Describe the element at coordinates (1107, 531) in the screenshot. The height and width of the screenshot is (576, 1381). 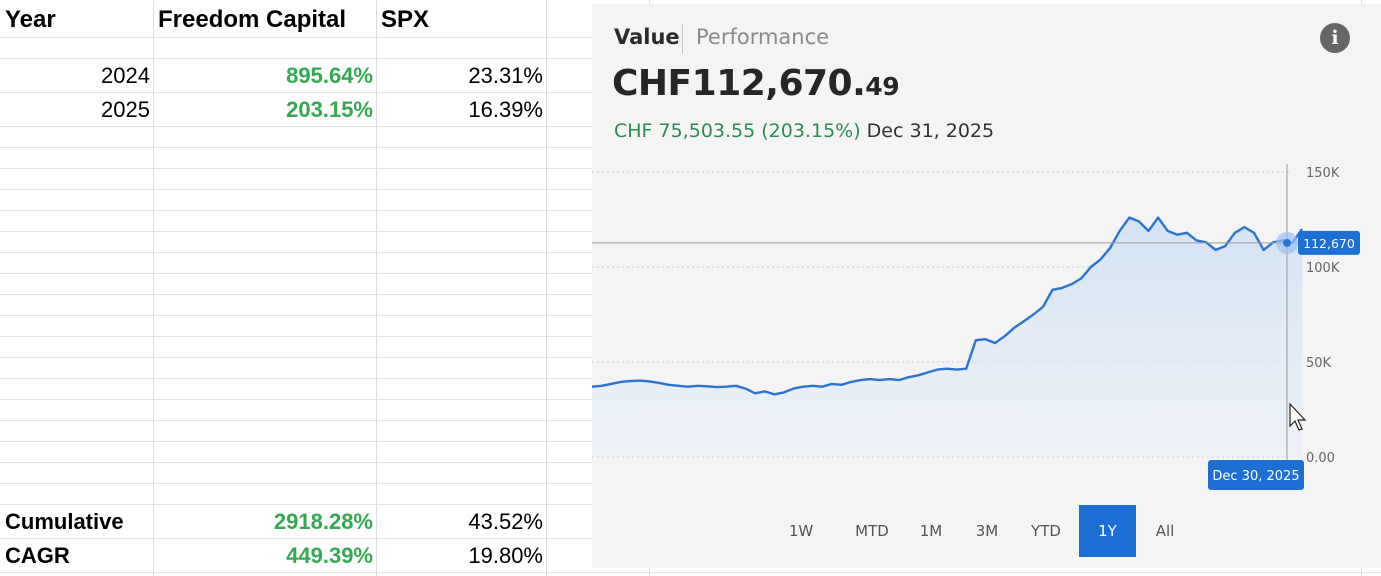
I see `range-button-1y: 1Y` at that location.